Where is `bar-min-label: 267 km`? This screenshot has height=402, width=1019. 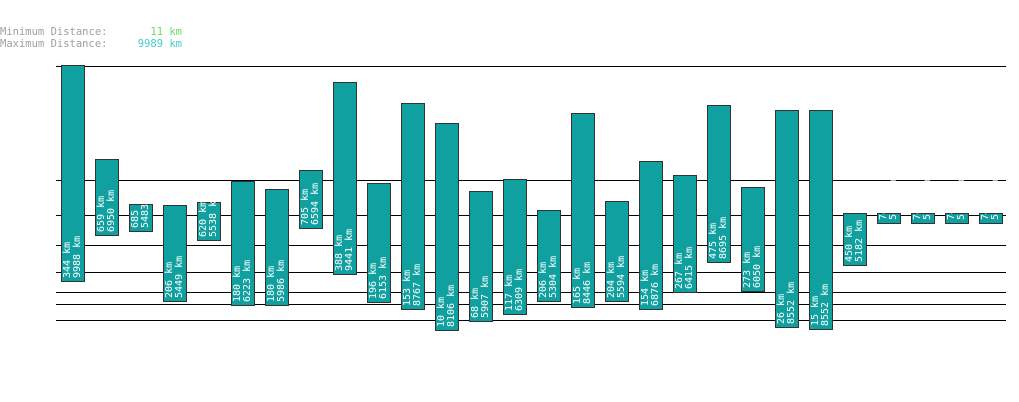
bar-min-label: 267 km is located at coordinates (679, 271).